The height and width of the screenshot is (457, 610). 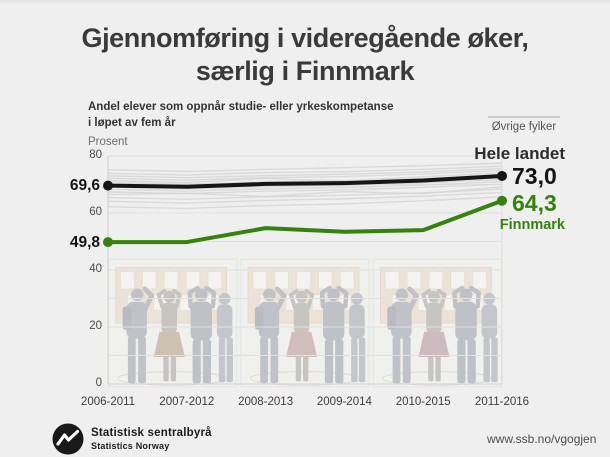 What do you see at coordinates (84, 185) in the screenshot?
I see `series-start-value-hele-landet: 69,6` at bounding box center [84, 185].